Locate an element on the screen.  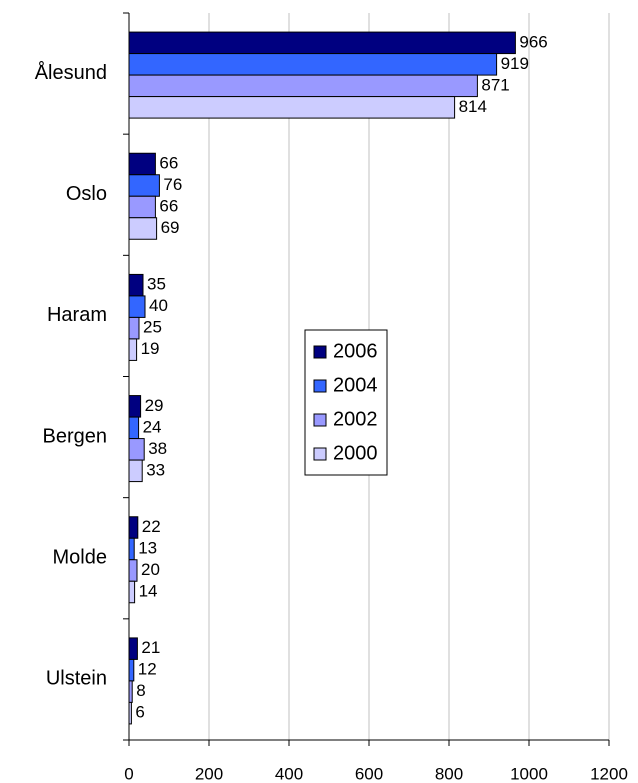
value-label: 29 is located at coordinates (154, 405).